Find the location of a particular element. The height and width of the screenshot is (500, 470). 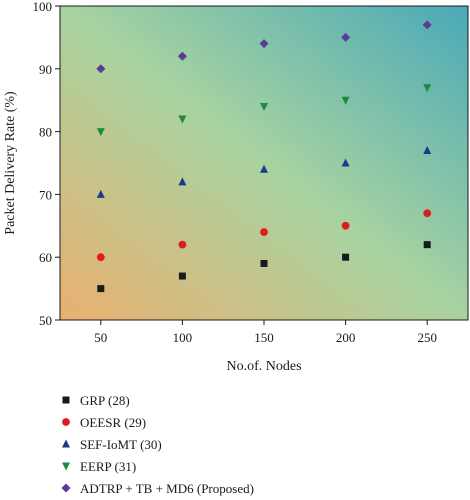

legend-label-1: GRP (28) is located at coordinates (105, 400).